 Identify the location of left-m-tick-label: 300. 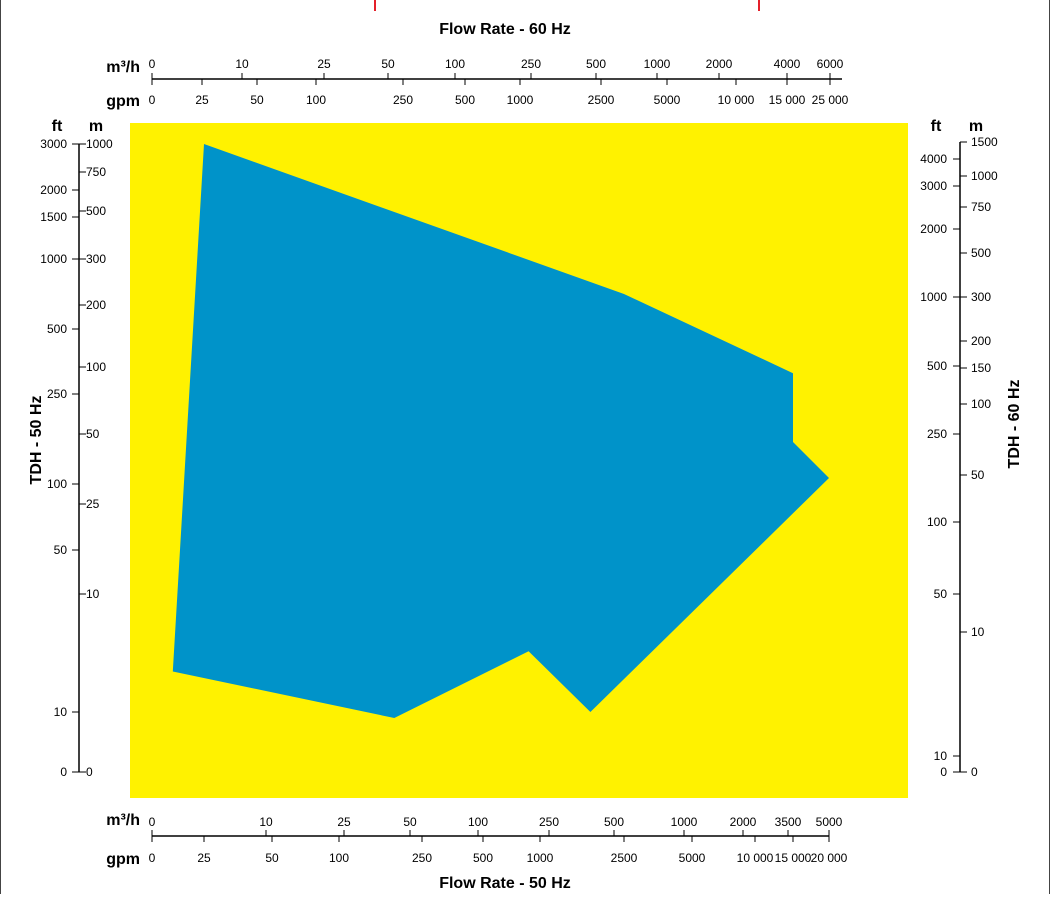
(96, 259).